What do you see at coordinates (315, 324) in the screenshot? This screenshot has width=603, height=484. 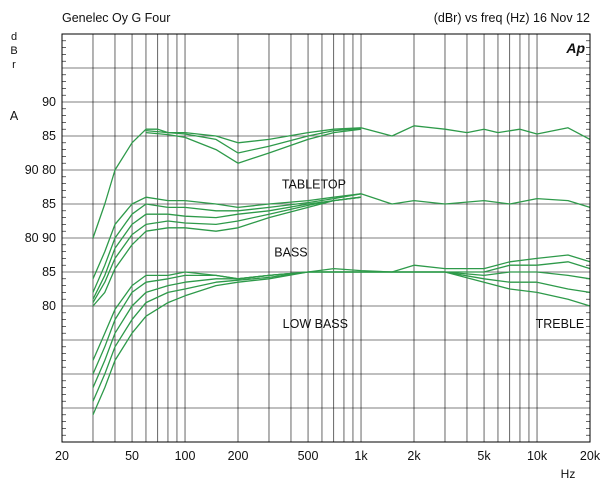 I see `annotation-low-bass: LOW BASS` at bounding box center [315, 324].